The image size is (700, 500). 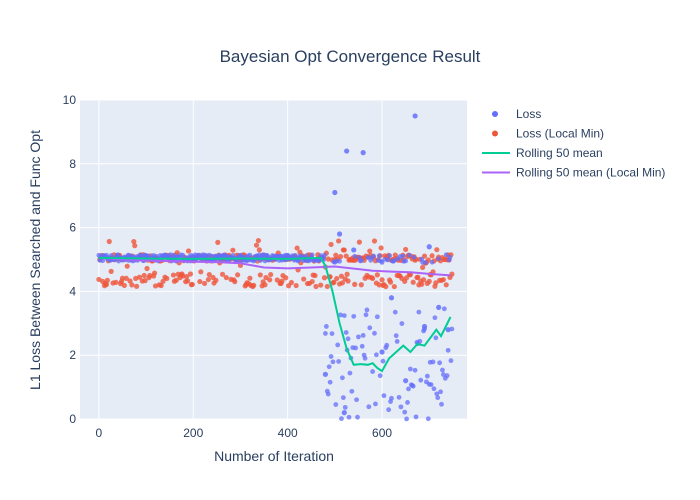 I want to click on legend-item: Loss (Local Min), so click(x=548, y=134).